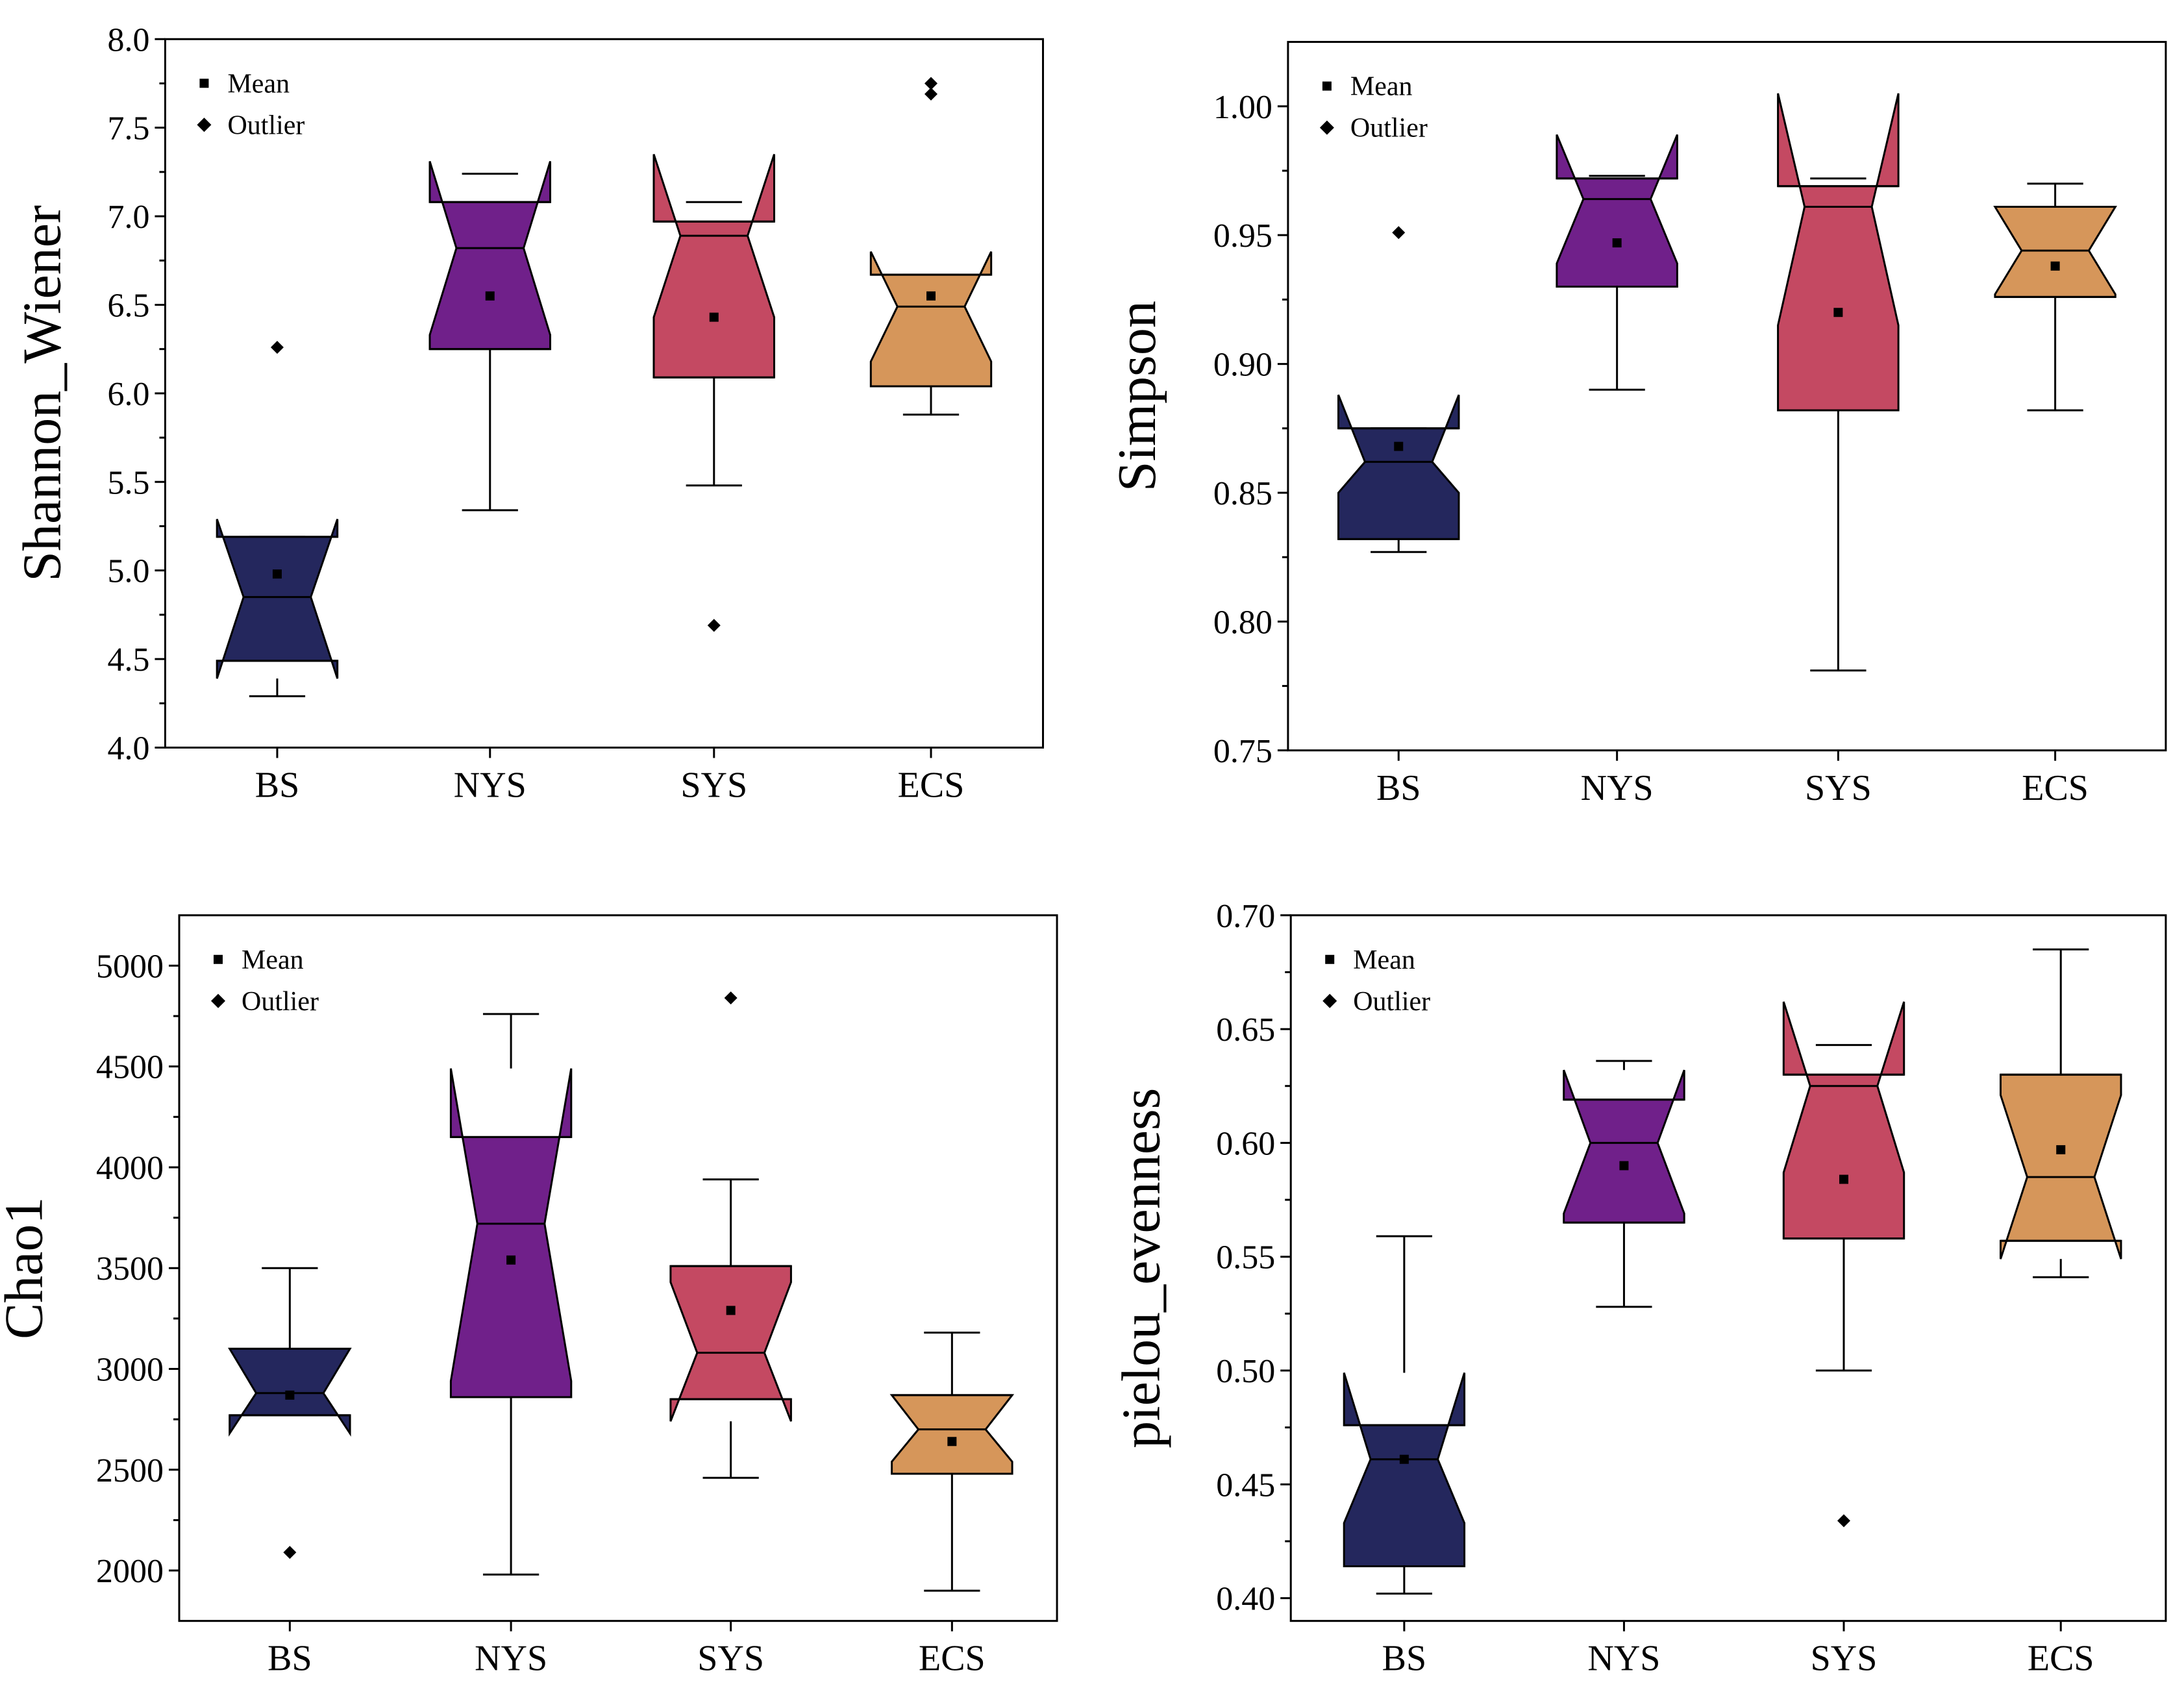 Image resolution: width=2184 pixels, height=1688 pixels. I want to click on y-tick-label: 2000, so click(130, 1571).